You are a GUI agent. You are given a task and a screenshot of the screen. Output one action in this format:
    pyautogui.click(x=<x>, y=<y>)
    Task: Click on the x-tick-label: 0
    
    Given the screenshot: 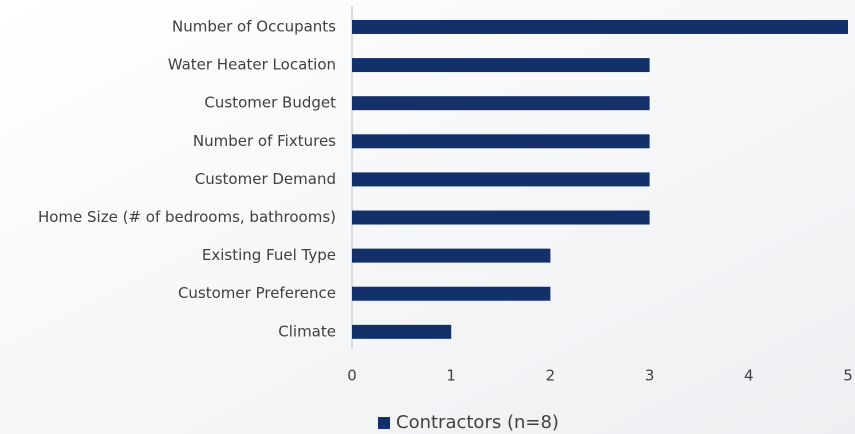 What is the action you would take?
    pyautogui.click(x=352, y=376)
    